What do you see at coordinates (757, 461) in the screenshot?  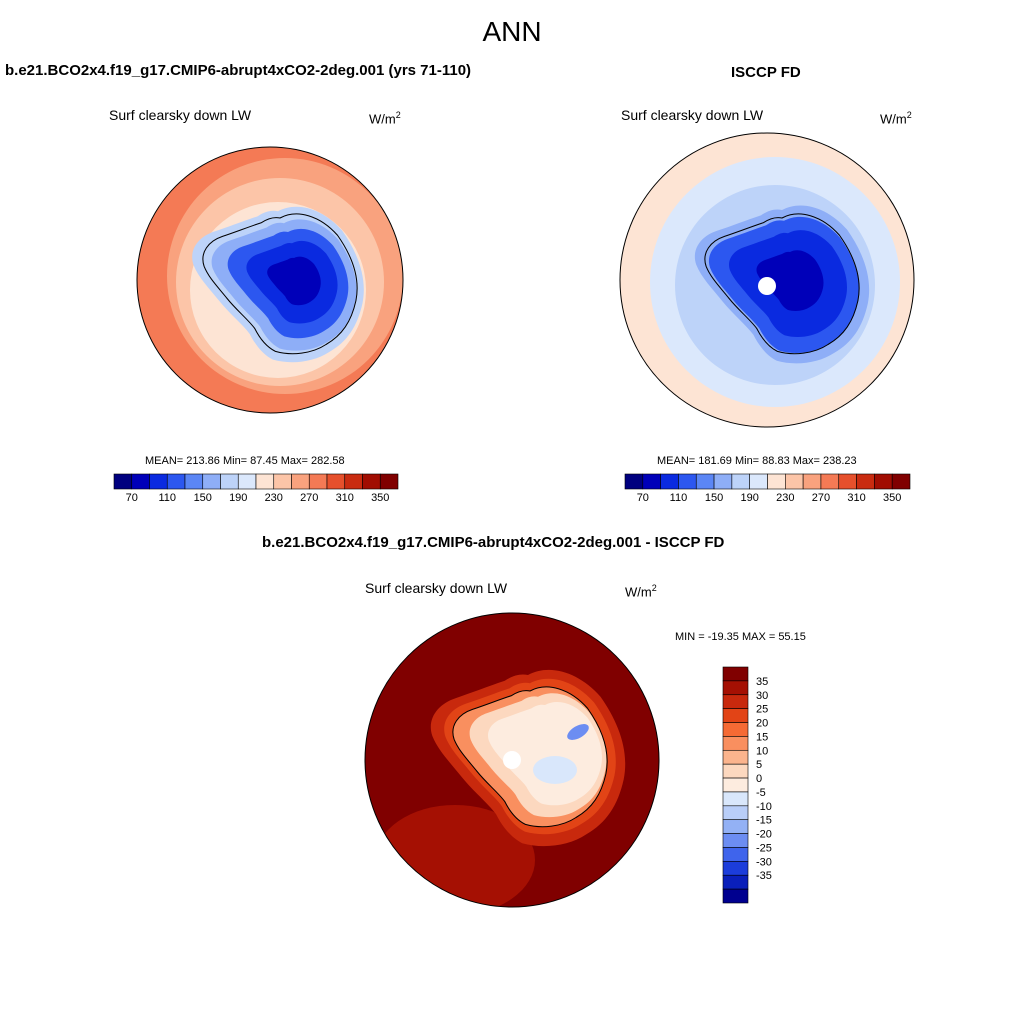 I see `panel2-stats: MEAN= 181.69 Min= 88.83 Max= 238.23` at bounding box center [757, 461].